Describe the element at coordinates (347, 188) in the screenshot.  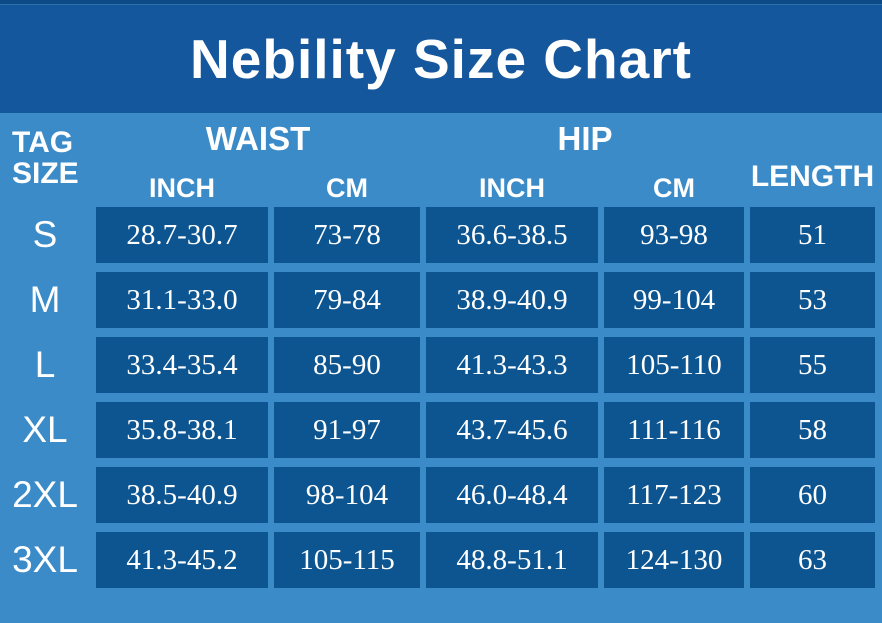
I see `waist-cm-header: CM` at that location.